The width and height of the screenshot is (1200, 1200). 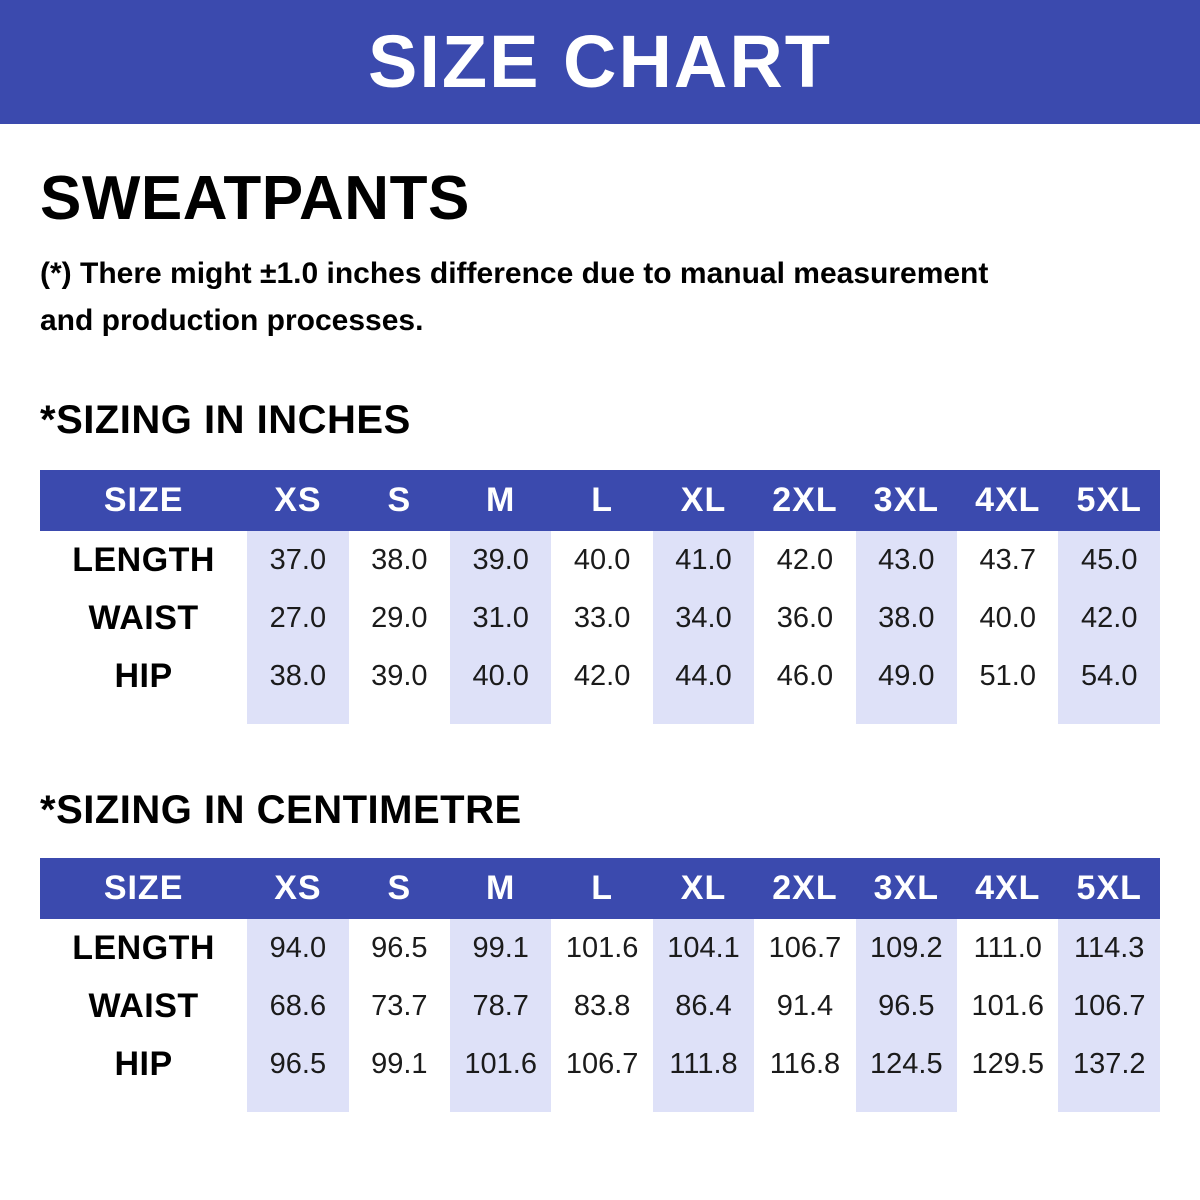 What do you see at coordinates (600, 62) in the screenshot?
I see `banner: SIZE CHART` at bounding box center [600, 62].